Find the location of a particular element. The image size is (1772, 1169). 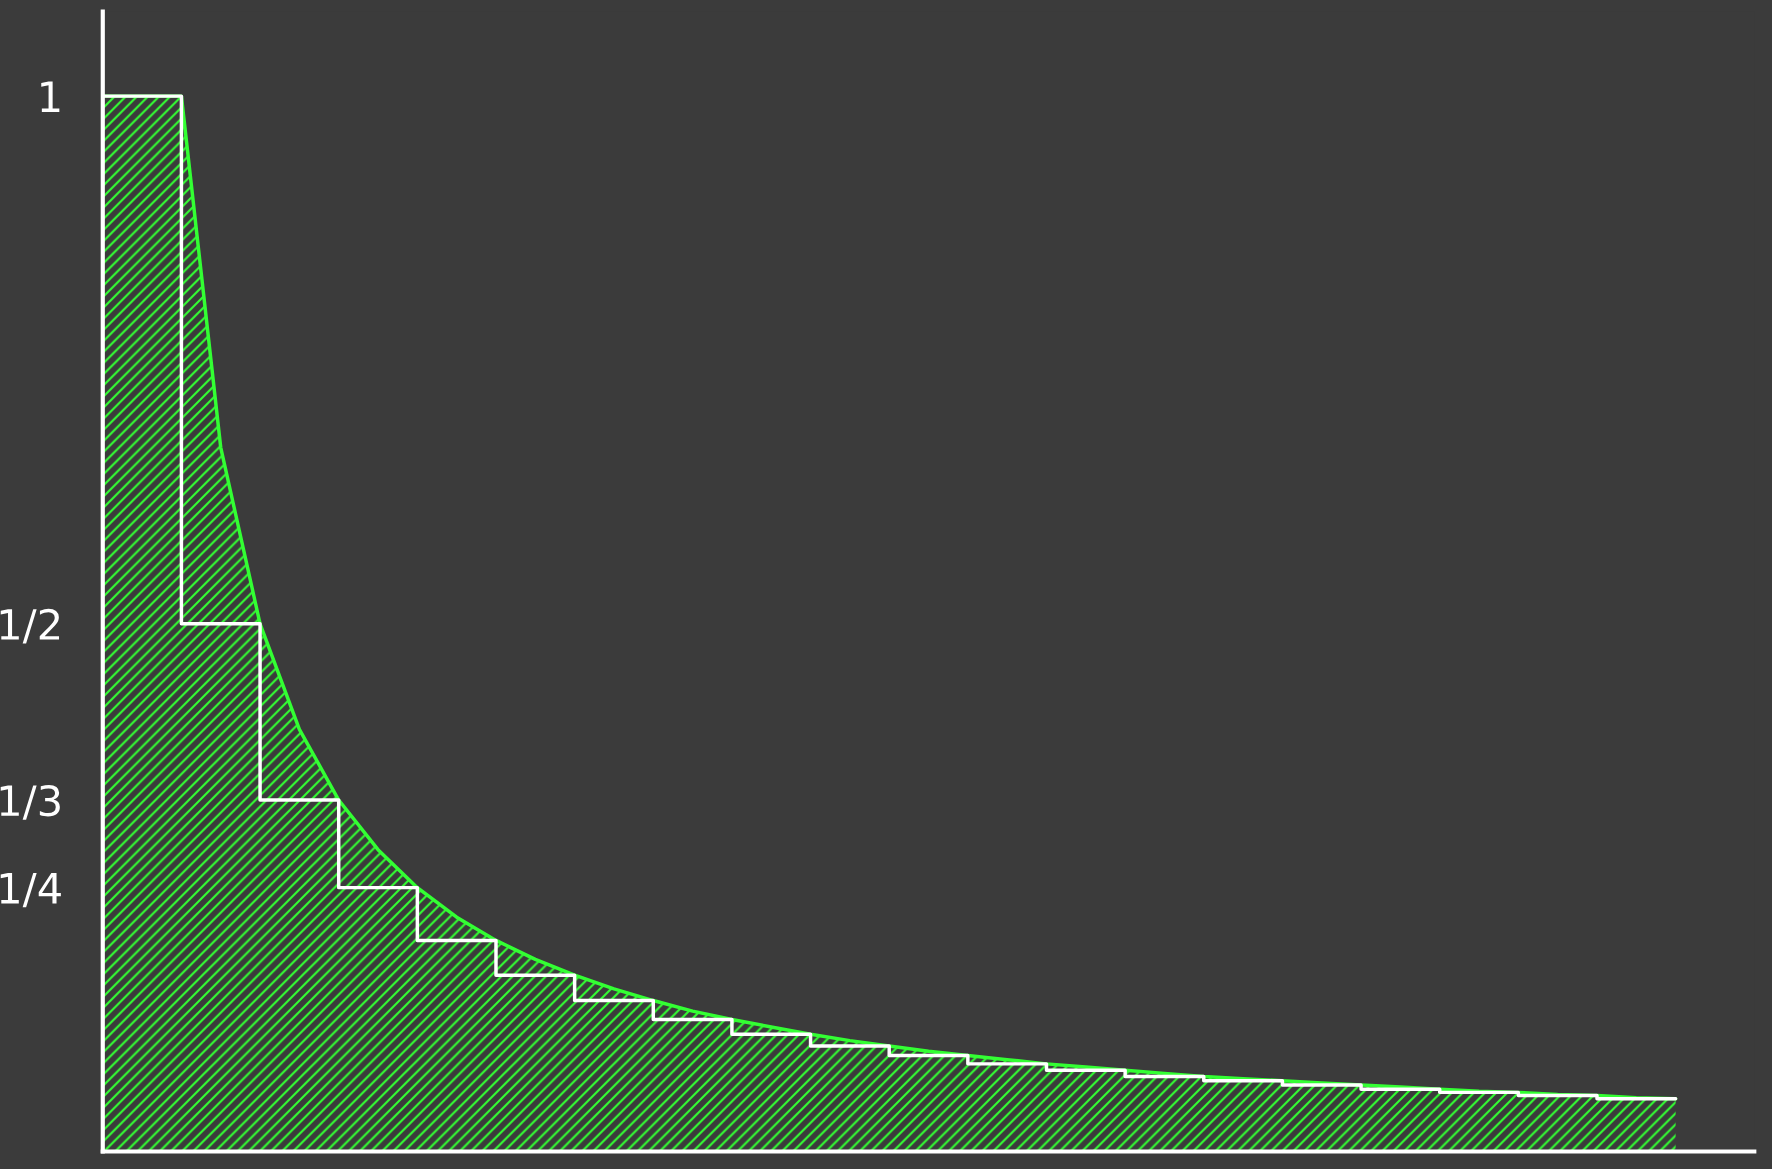

y-tick-label: 1/4 is located at coordinates (30, 890).